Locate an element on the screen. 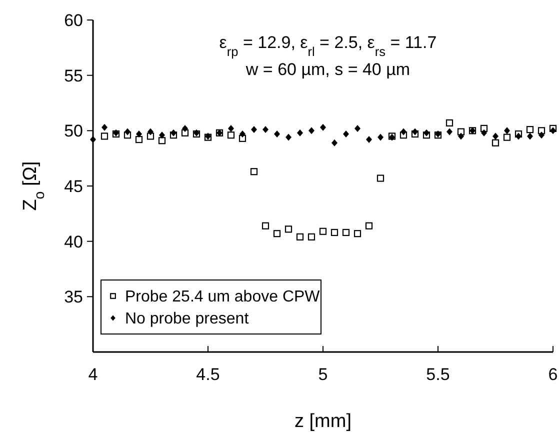 This screenshot has height=441, width=559. x-tick-label: 5 is located at coordinates (323, 374).